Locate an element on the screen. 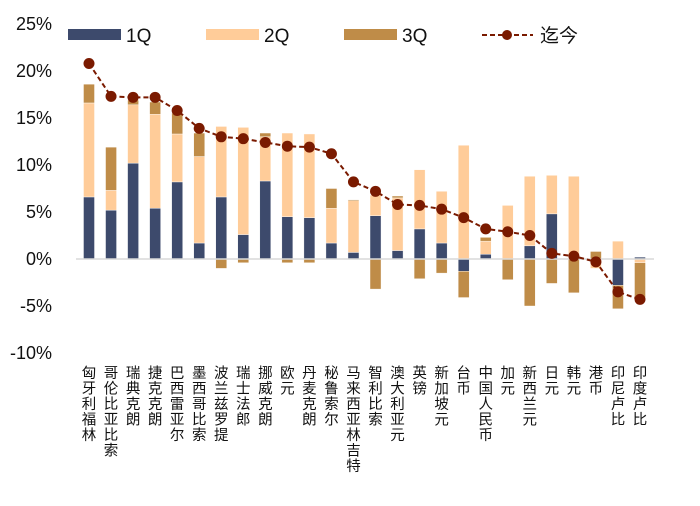 The width and height of the screenshot is (700, 506). x-tick-label: 加元 is located at coordinates (508, 381).